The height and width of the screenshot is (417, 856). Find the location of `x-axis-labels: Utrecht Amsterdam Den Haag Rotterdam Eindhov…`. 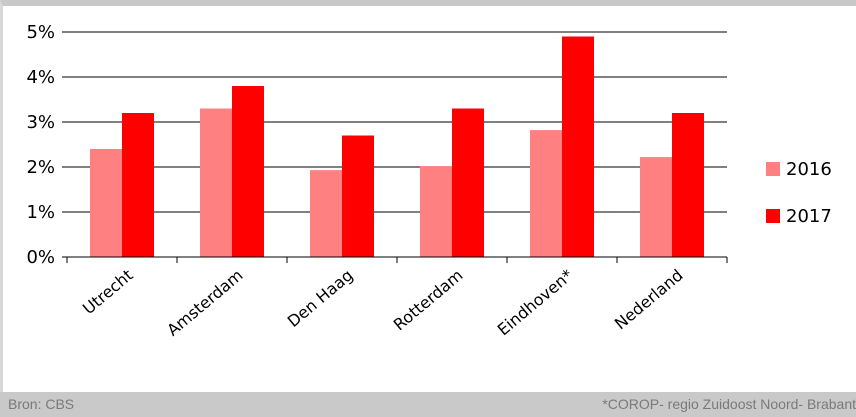

x-axis-labels: Utrecht Amsterdam Den Haag Rotterdam Eindhov… is located at coordinates (383, 303).